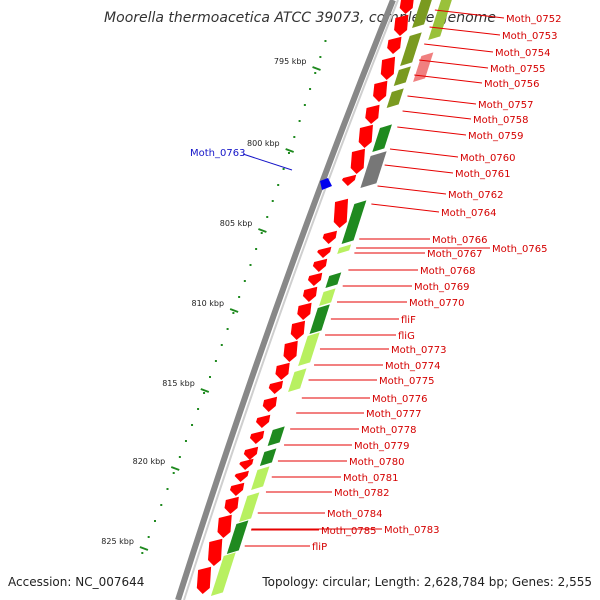 This screenshot has width=600, height=600. Describe the element at coordinates (454, 254) in the screenshot. I see `gene-label: Moth_0767` at that location.